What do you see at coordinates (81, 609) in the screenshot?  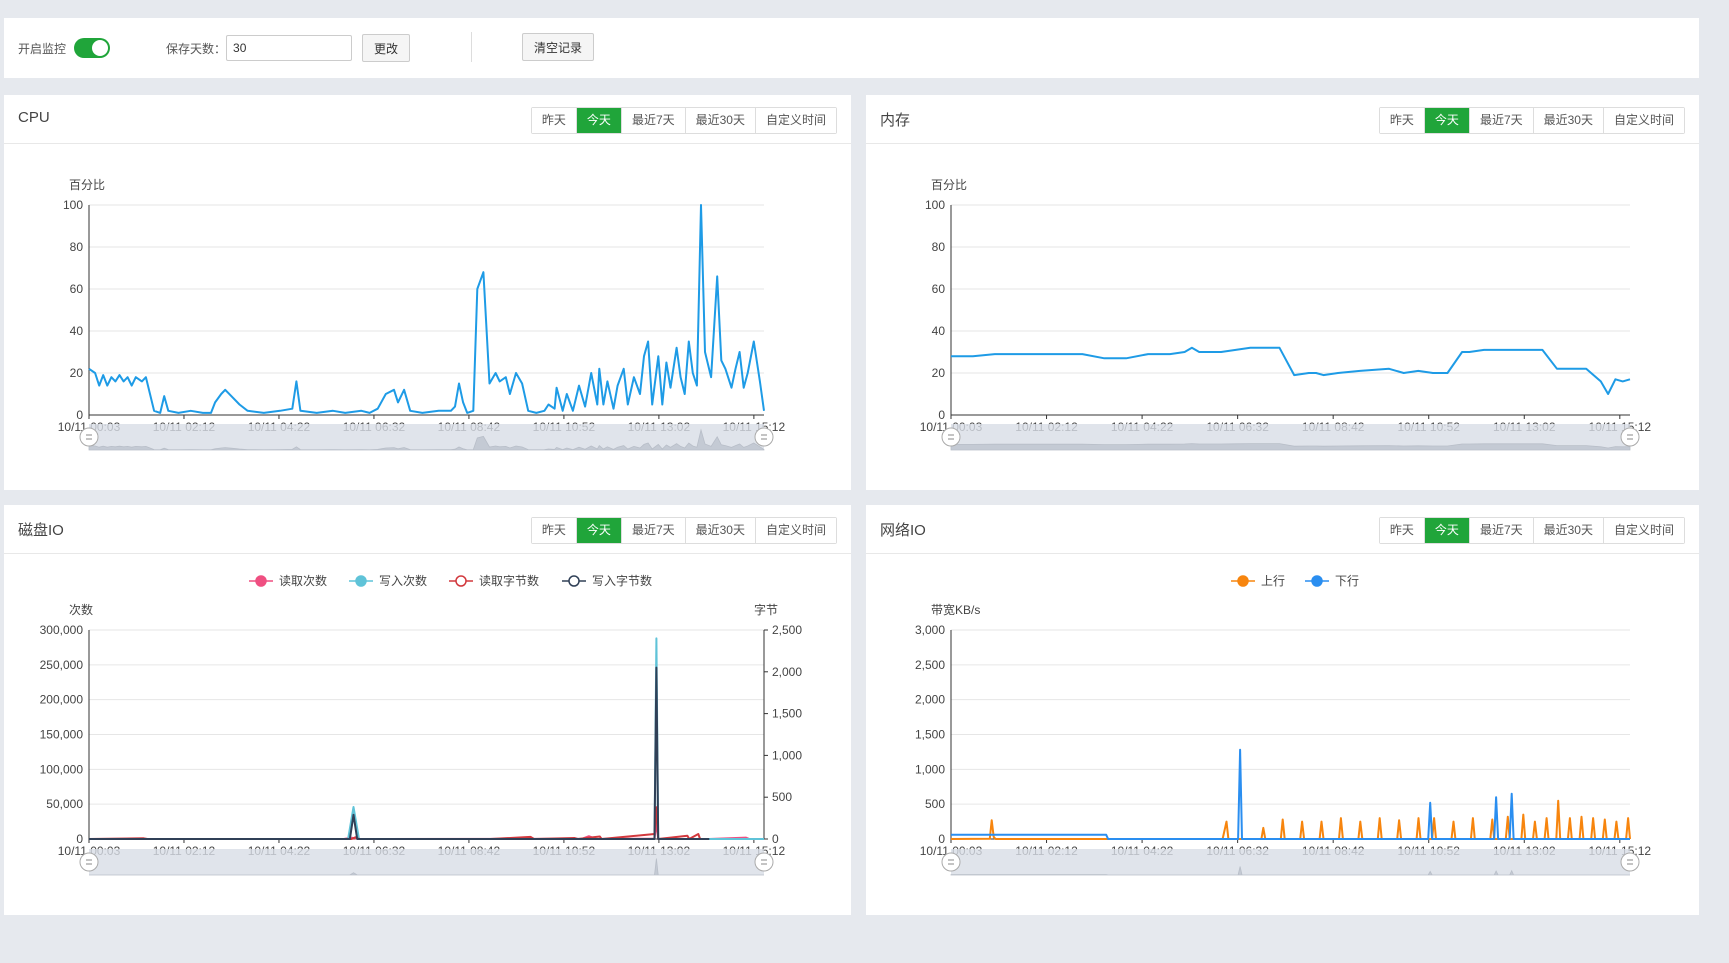 I see `y-axis-label: 次数` at bounding box center [81, 609].